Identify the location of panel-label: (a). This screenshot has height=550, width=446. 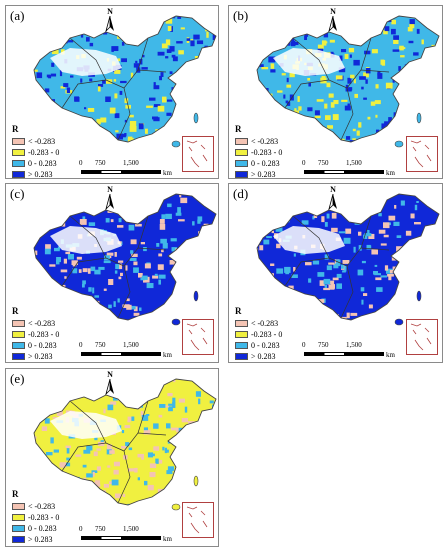
(17, 15).